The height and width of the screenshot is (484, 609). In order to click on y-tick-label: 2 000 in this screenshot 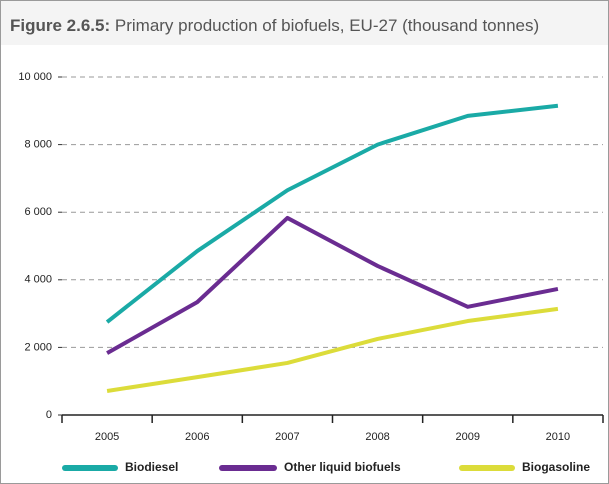, I will do `click(38, 347)`.